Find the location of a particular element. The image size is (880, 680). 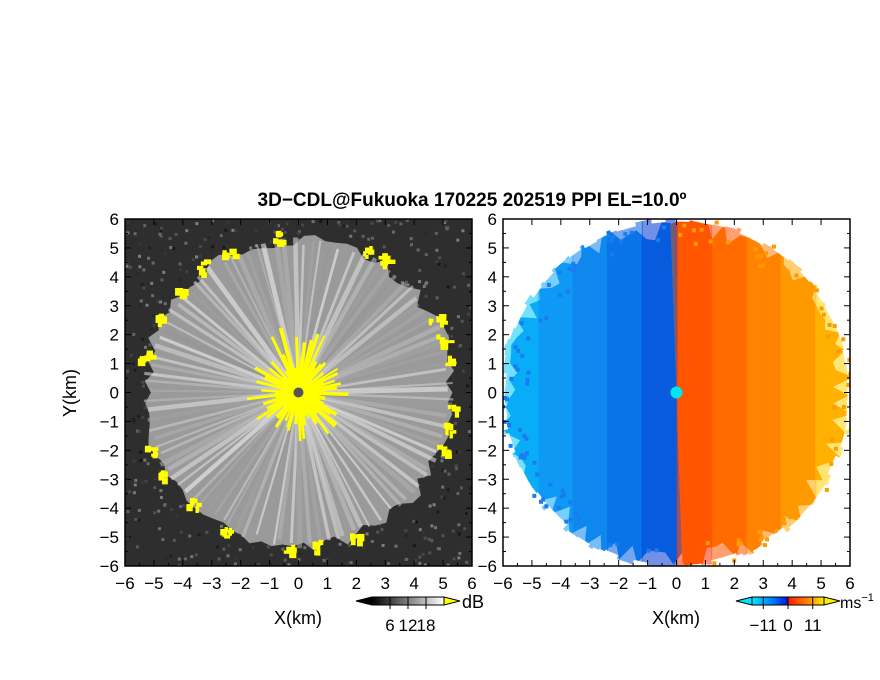

snr-colorbar-unit: dB is located at coordinates (473, 602).